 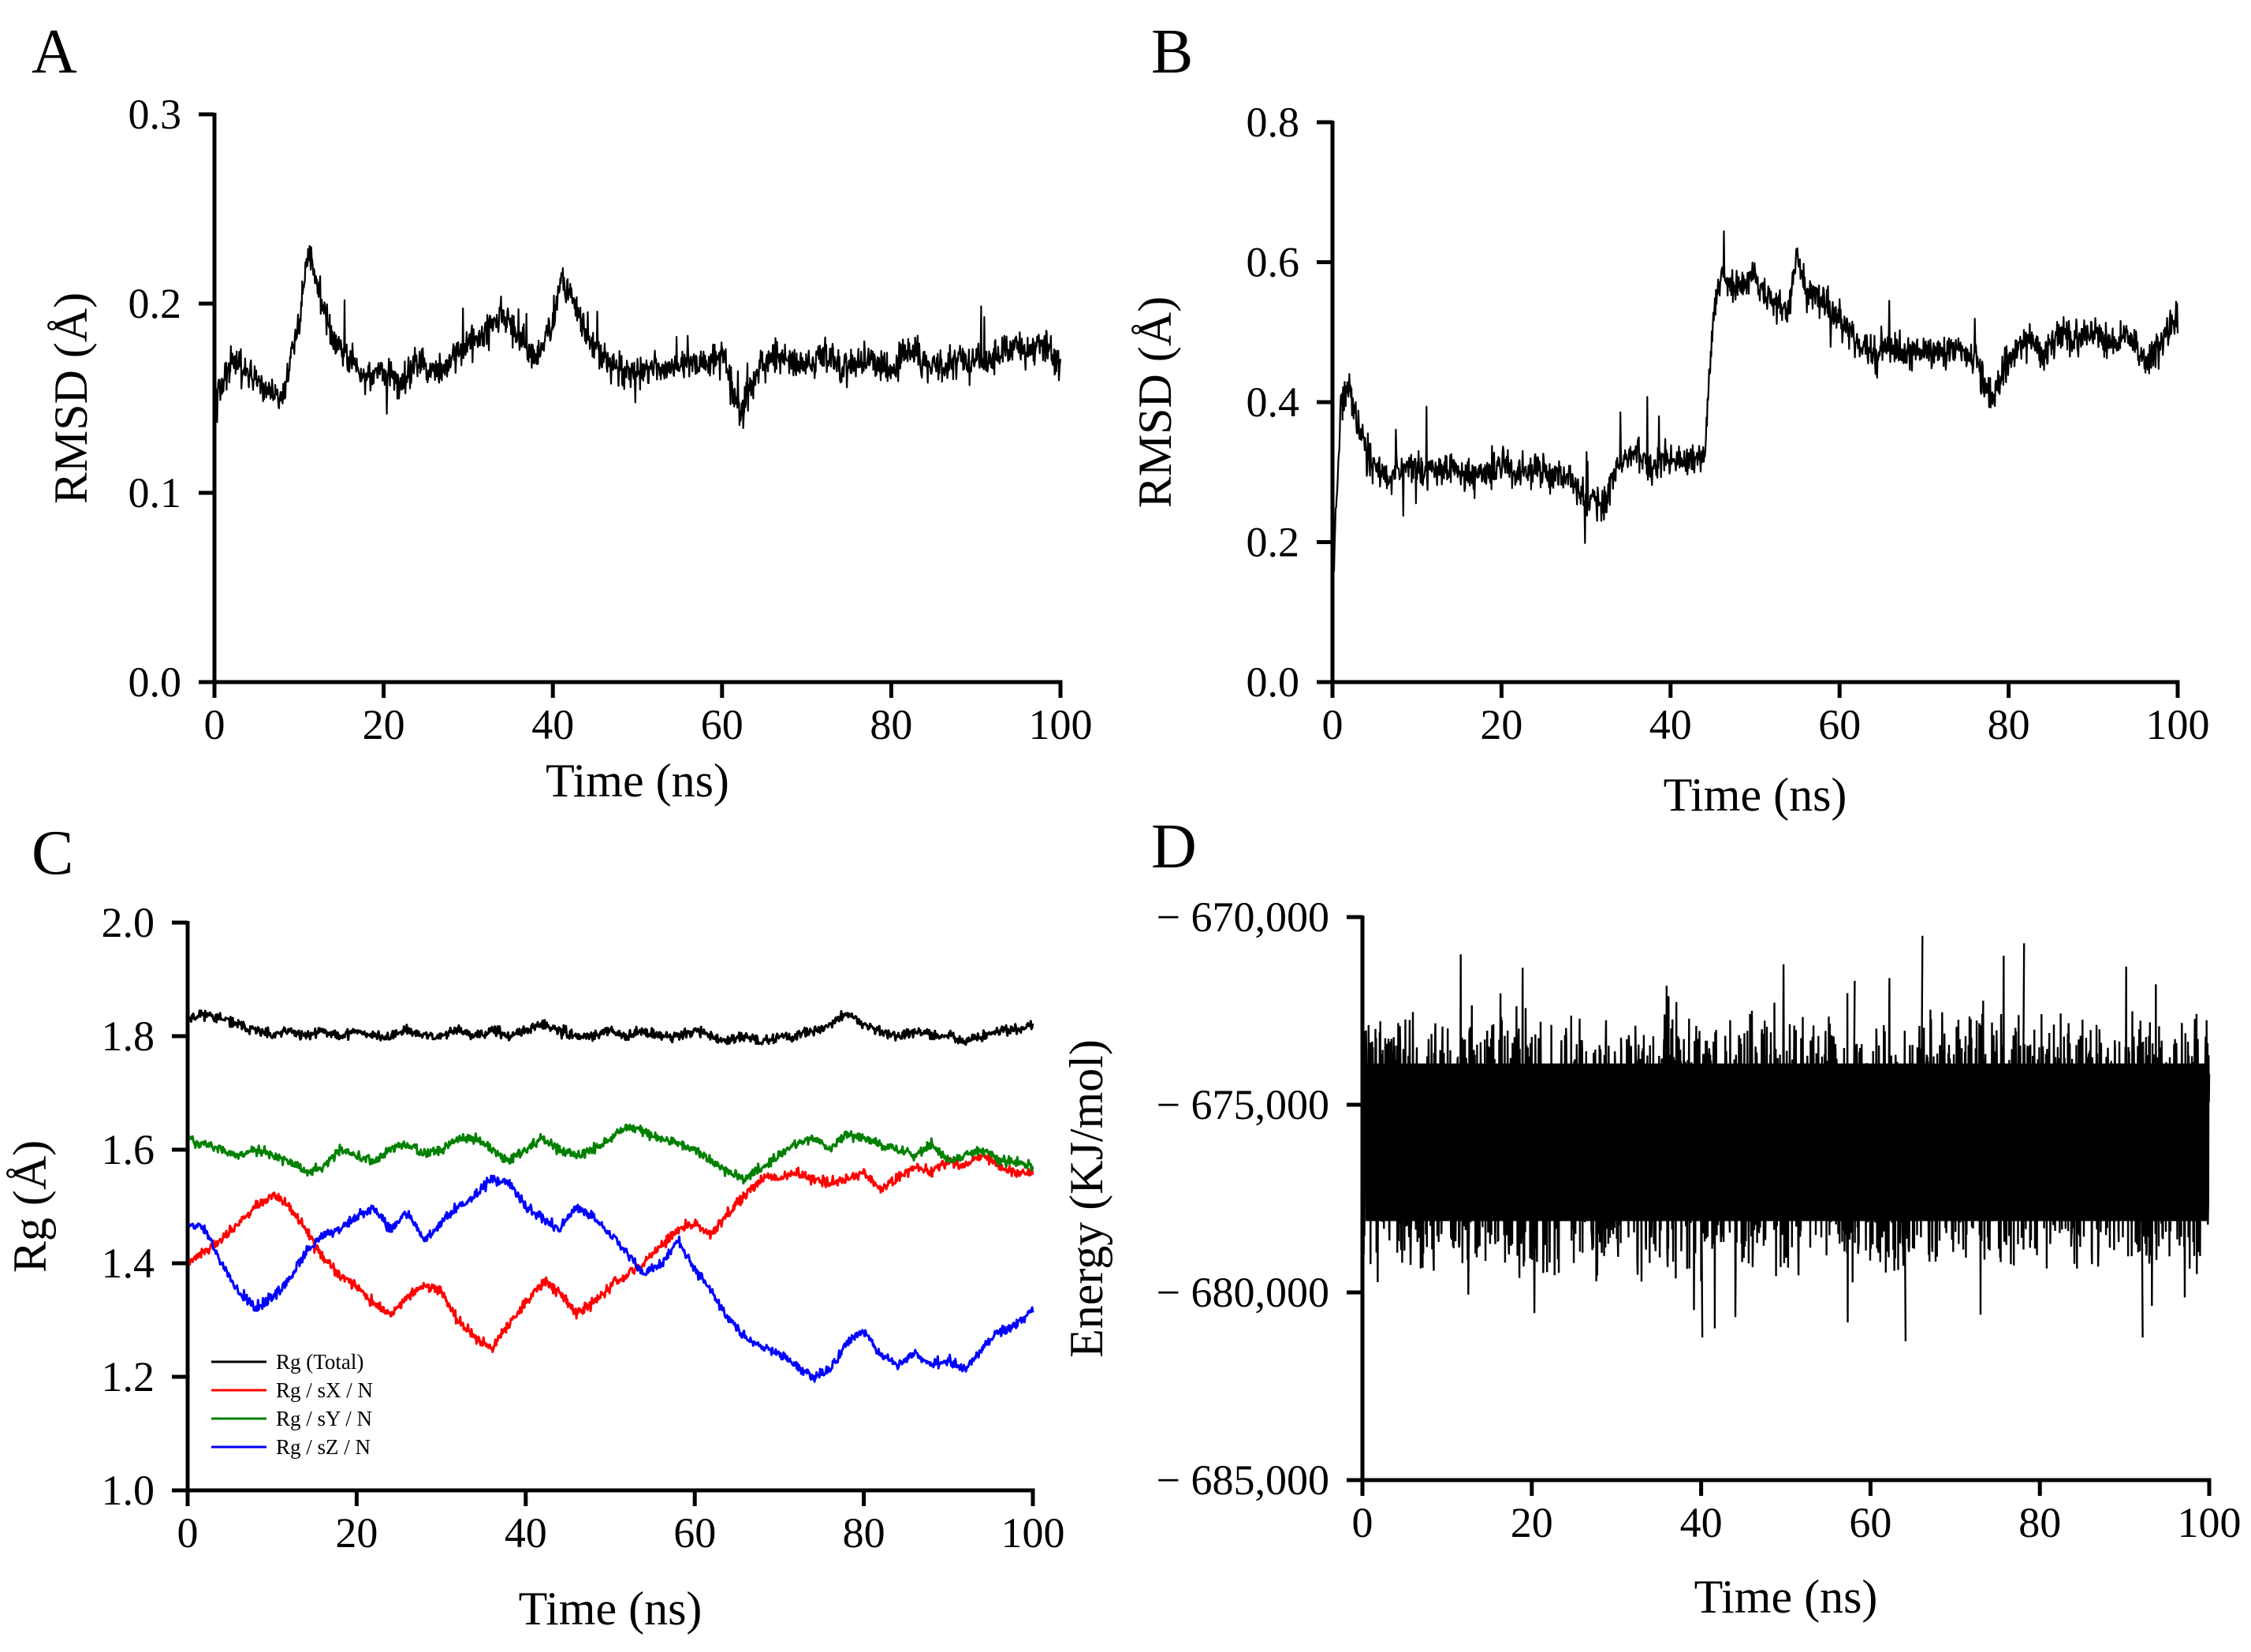 I want to click on y-tick-label: − 685,000, so click(x=1243, y=1480).